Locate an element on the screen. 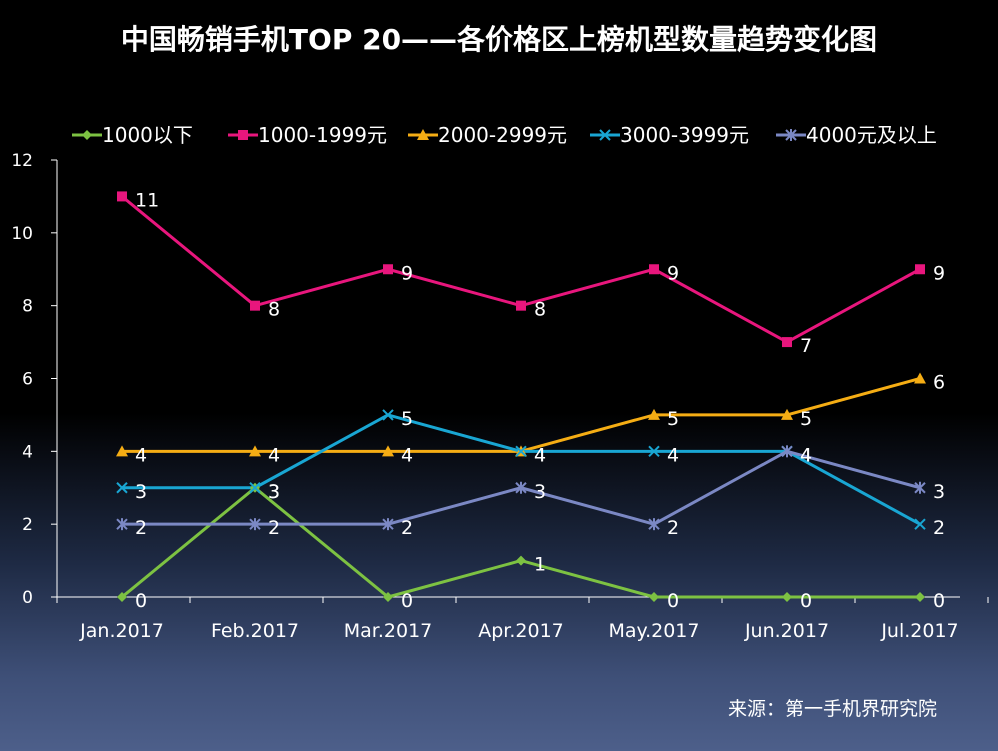 This screenshot has width=998, height=751. source-note: 来源：第一手机界研究院 is located at coordinates (833, 709).